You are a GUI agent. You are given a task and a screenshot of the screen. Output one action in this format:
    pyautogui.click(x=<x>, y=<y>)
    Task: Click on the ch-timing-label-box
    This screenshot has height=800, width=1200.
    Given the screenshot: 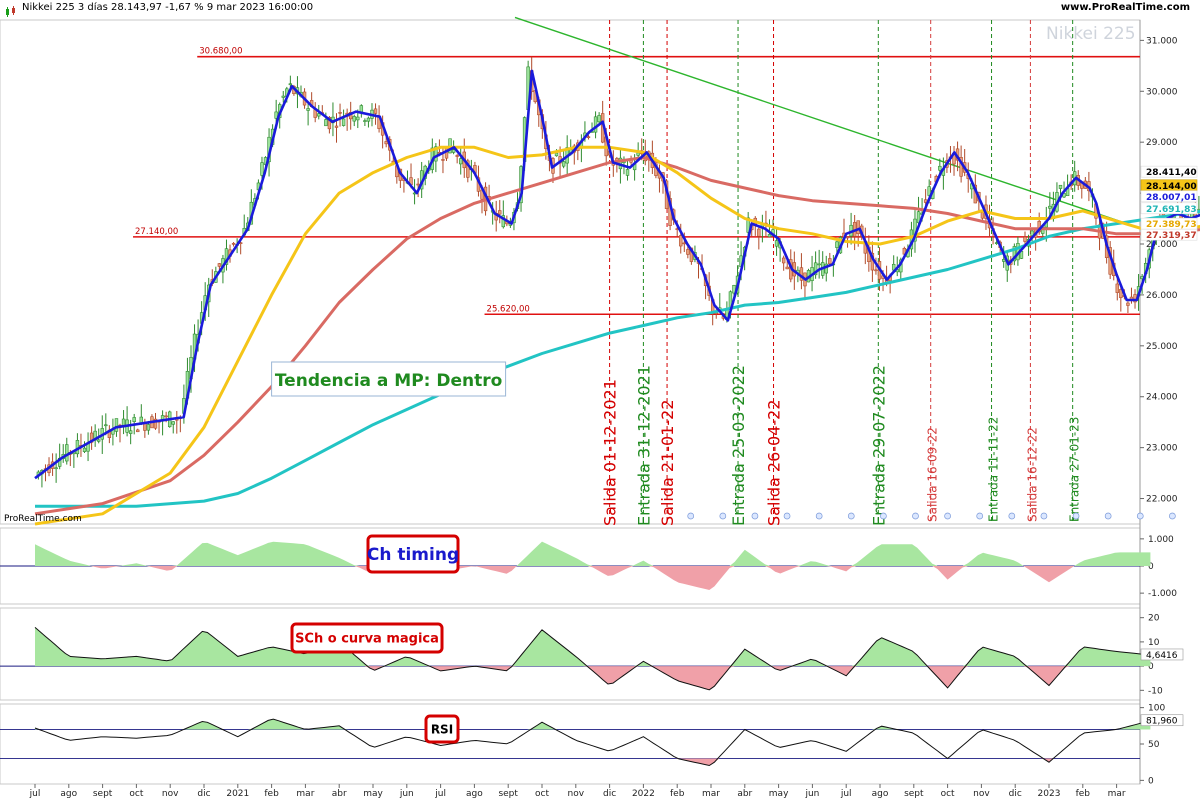 What is the action you would take?
    pyautogui.click(x=413, y=554)
    